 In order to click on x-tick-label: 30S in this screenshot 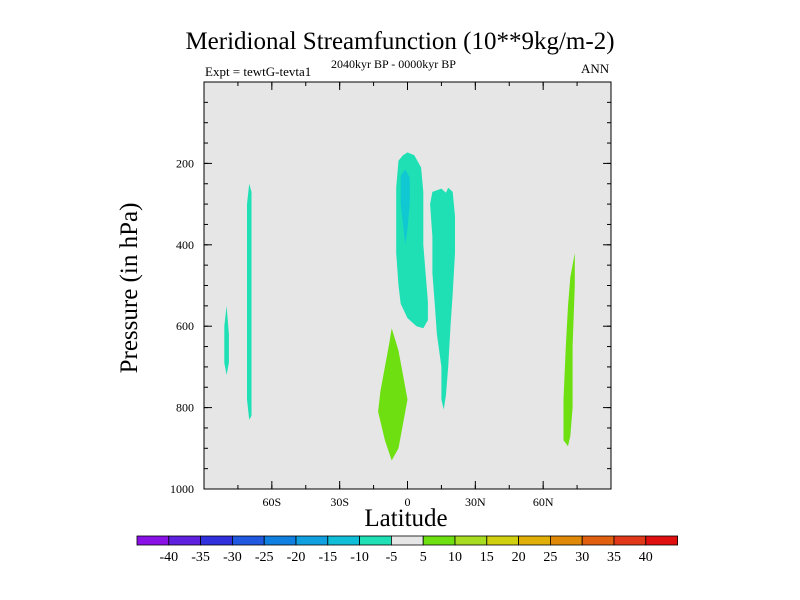, I will do `click(339, 502)`.